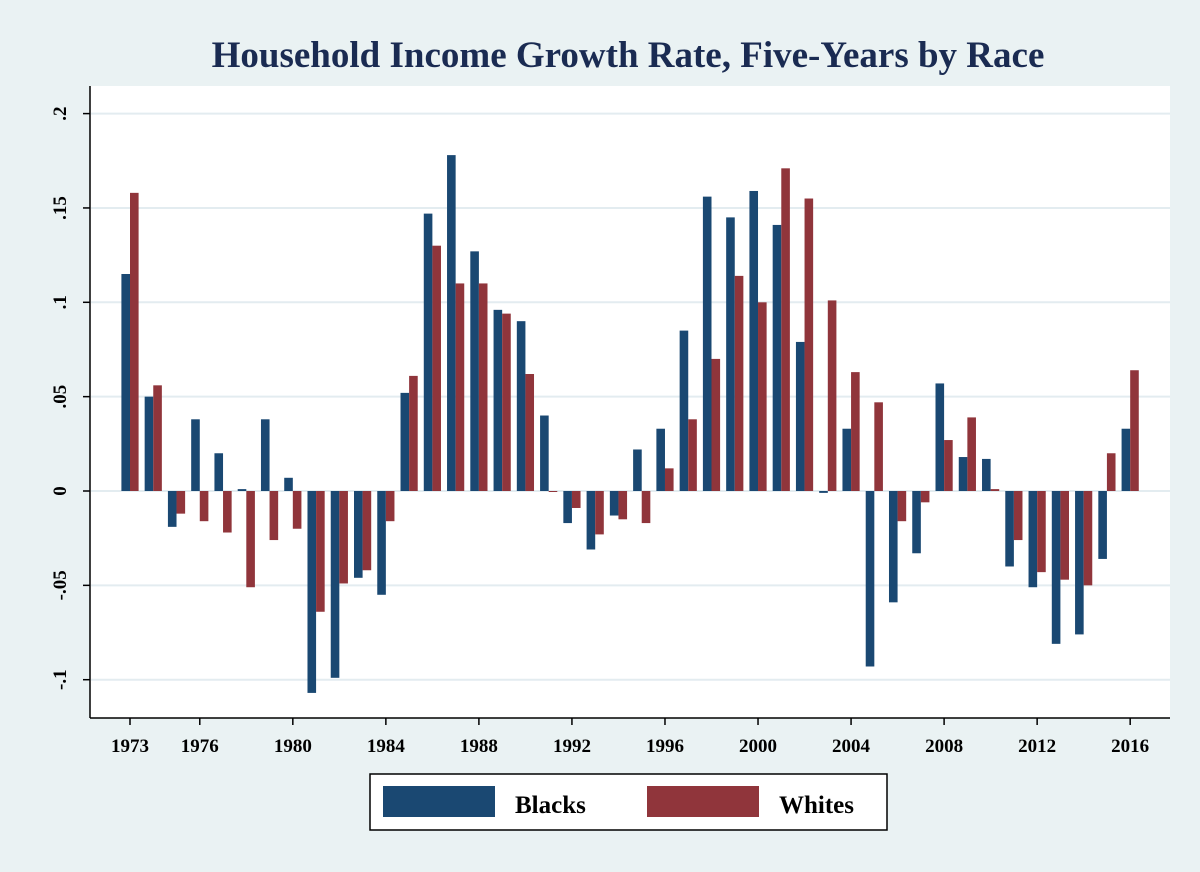  I want to click on x-tick-label: 2000, so click(758, 746).